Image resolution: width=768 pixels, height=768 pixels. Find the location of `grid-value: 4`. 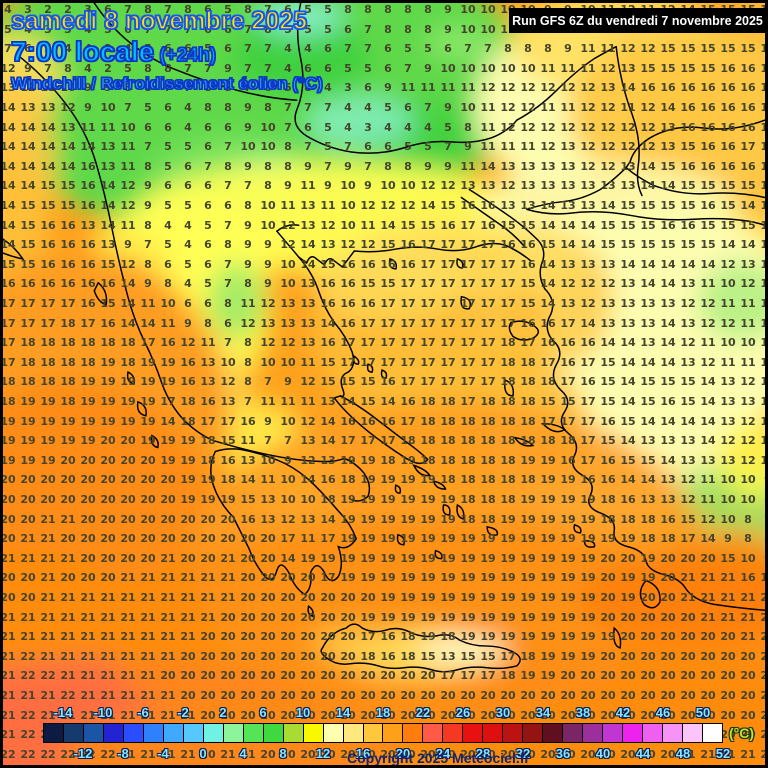

grid-value: 4 is located at coordinates (88, 68).